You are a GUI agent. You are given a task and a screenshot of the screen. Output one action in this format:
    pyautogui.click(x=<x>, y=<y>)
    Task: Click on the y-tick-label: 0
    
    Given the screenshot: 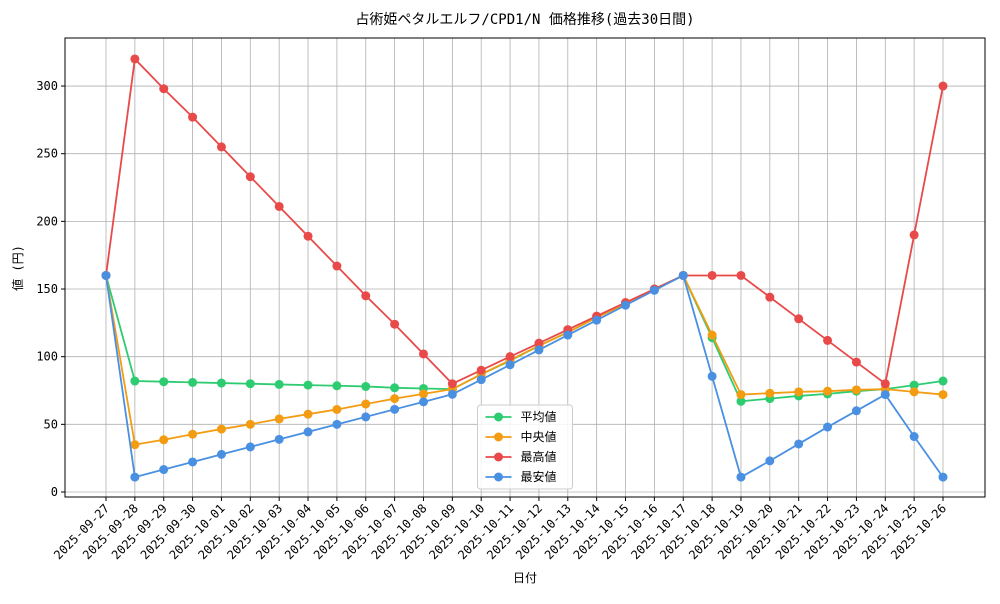 What is the action you would take?
    pyautogui.click(x=54, y=492)
    